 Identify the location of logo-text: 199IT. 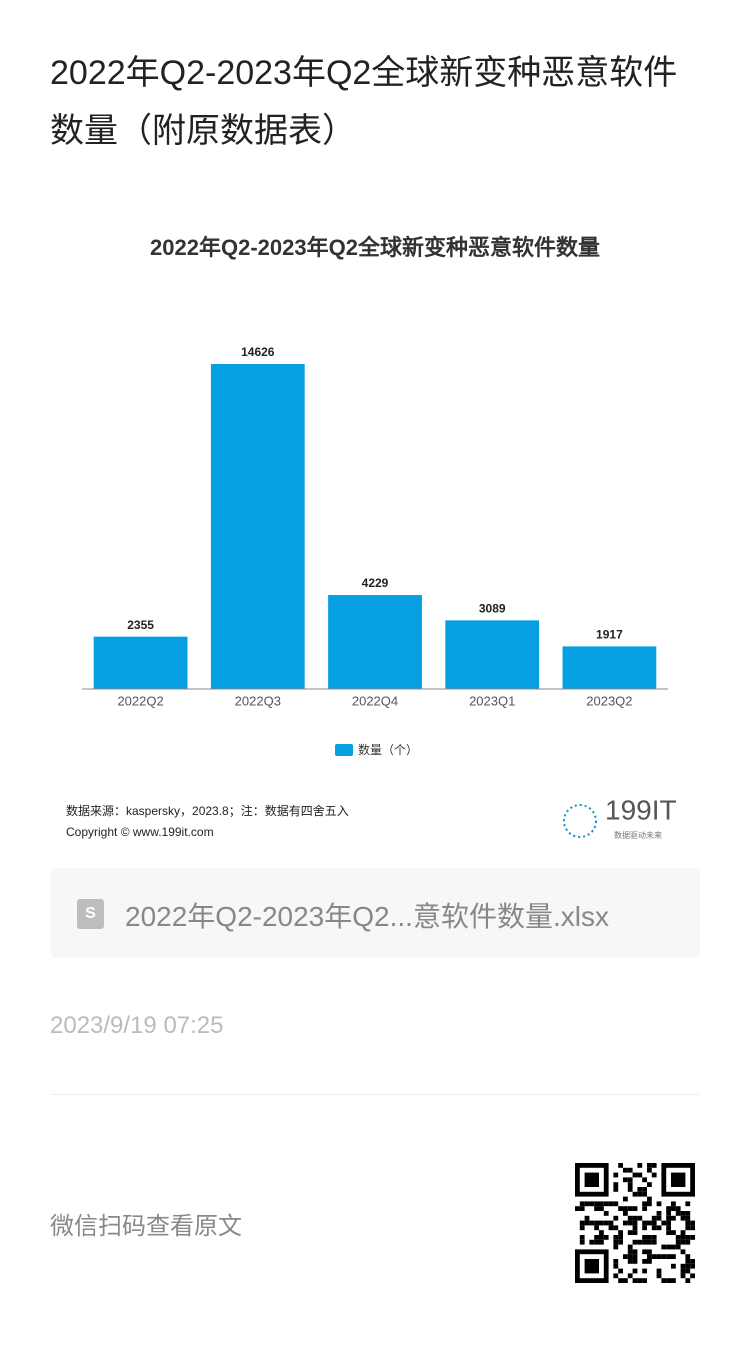
(641, 809).